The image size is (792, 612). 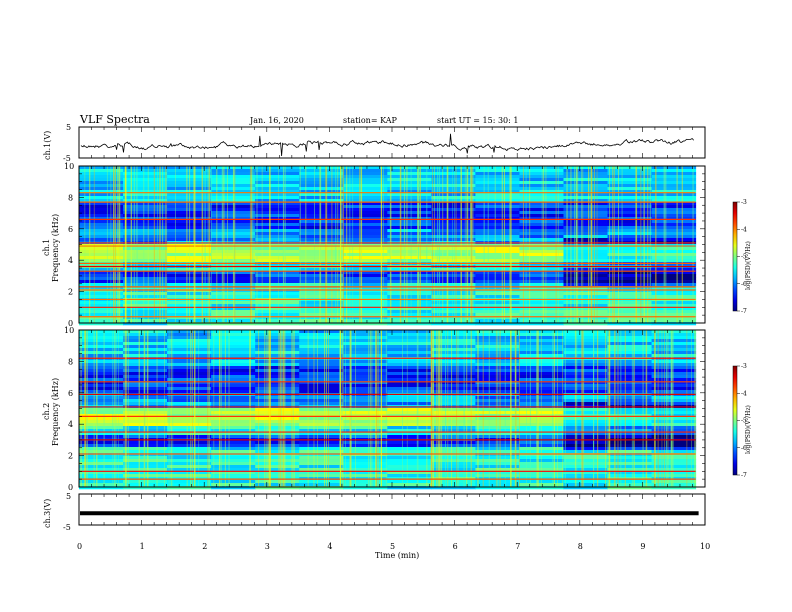 What do you see at coordinates (70, 292) in the screenshot?
I see `freq-tick-label: 2` at bounding box center [70, 292].